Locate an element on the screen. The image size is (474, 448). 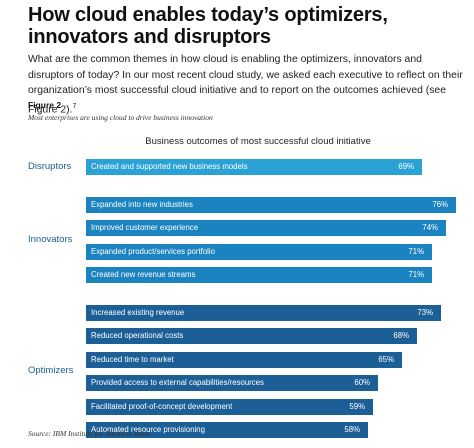
group-label: Disruptors is located at coordinates (50, 166).